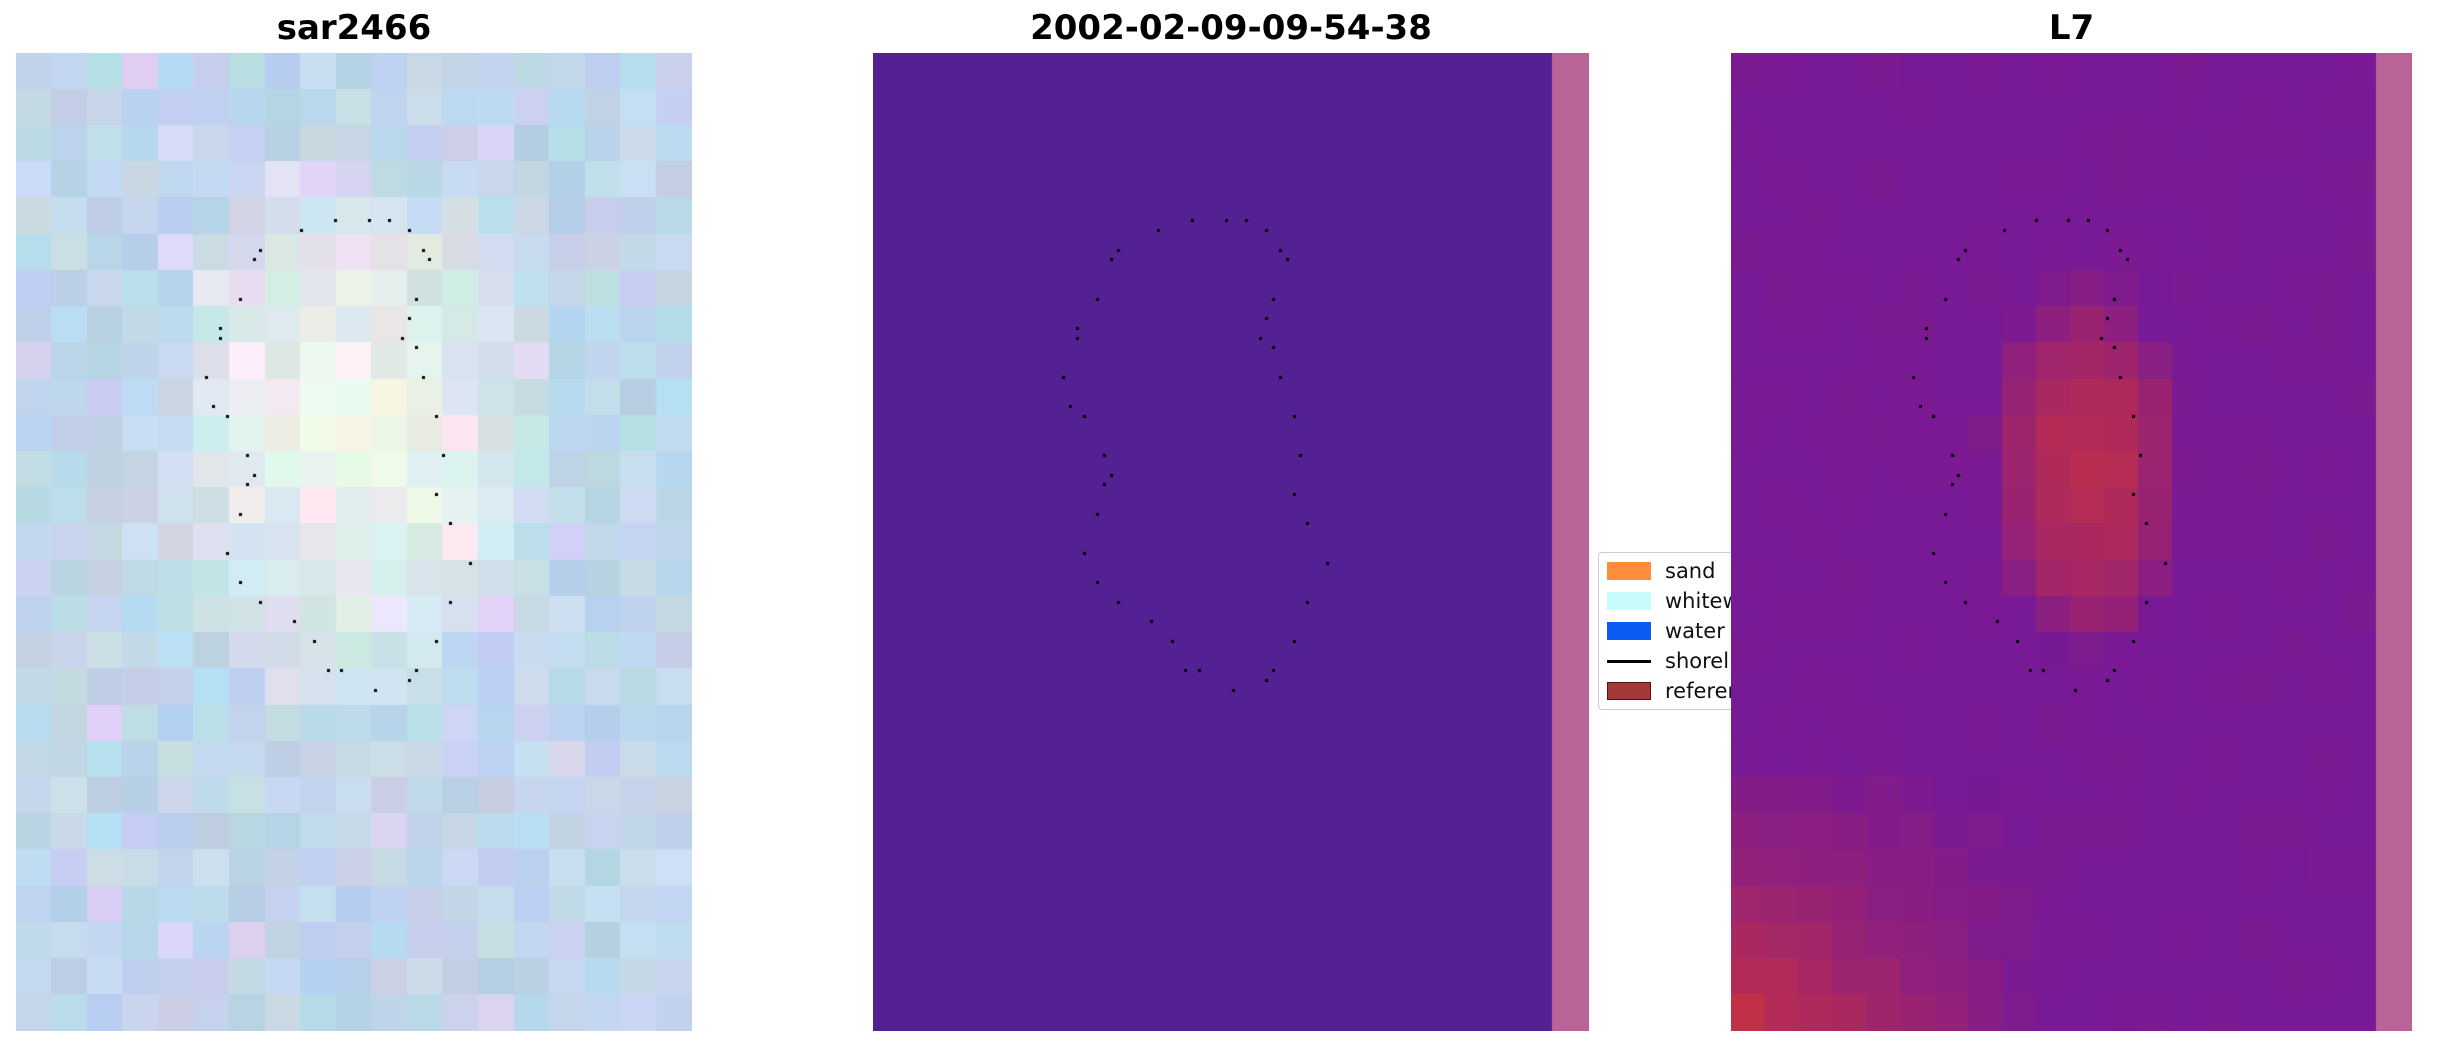 The image size is (2460, 1046). What do you see at coordinates (1629, 691) in the screenshot?
I see `legend-reference-swatch` at bounding box center [1629, 691].